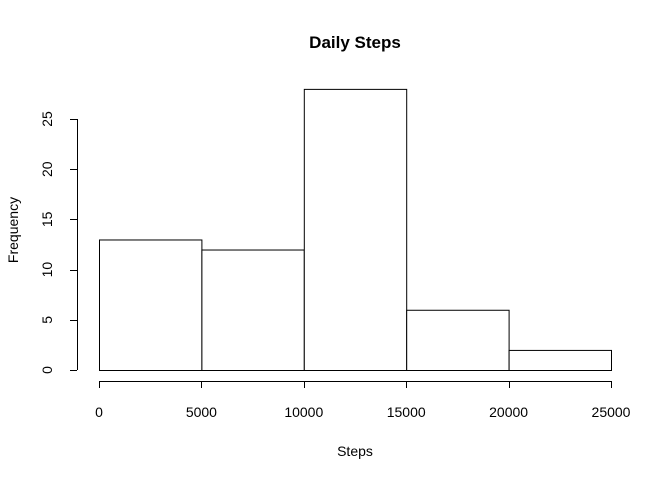  I want to click on x-tick-label: 25000, so click(611, 412).